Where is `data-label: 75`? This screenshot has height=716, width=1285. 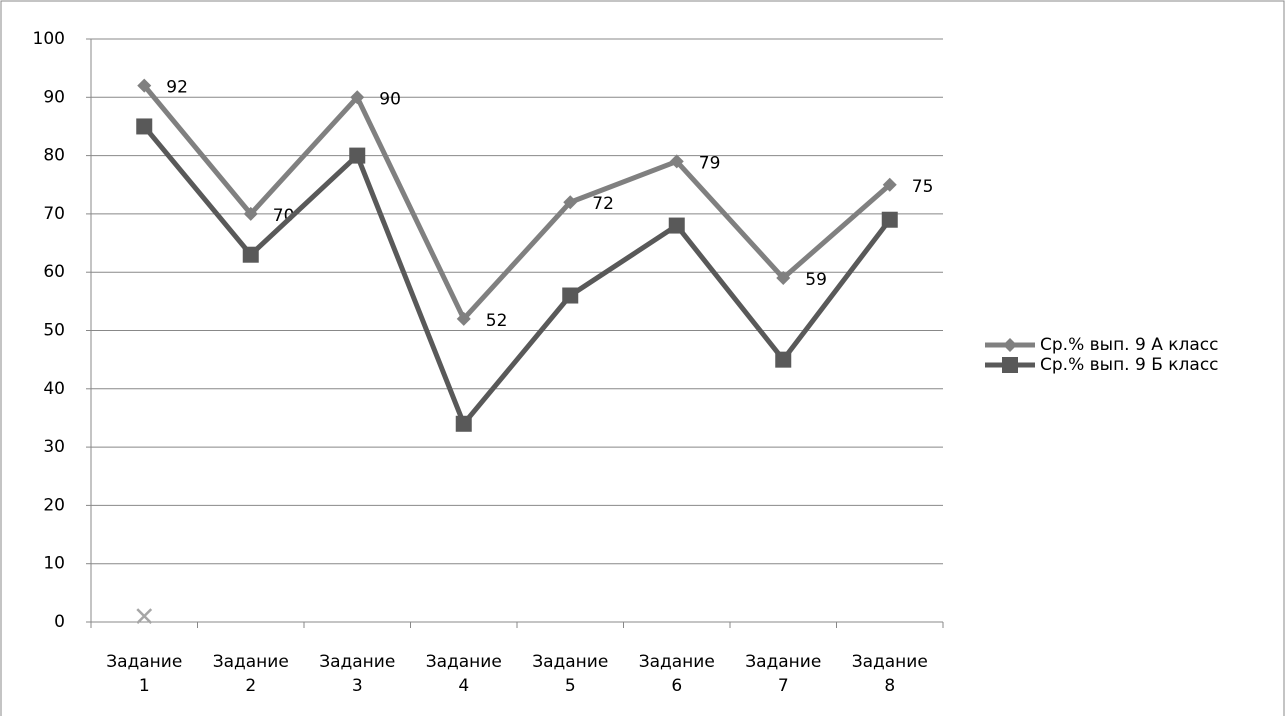
data-label: 75 is located at coordinates (923, 187).